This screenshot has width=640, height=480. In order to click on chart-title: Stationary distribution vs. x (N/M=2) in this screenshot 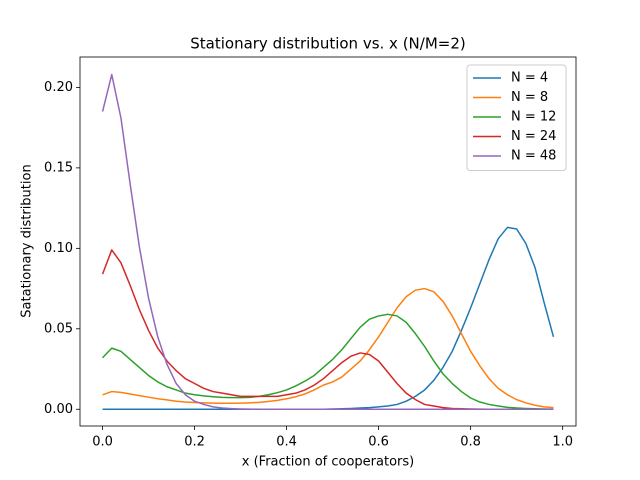, I will do `click(328, 44)`.